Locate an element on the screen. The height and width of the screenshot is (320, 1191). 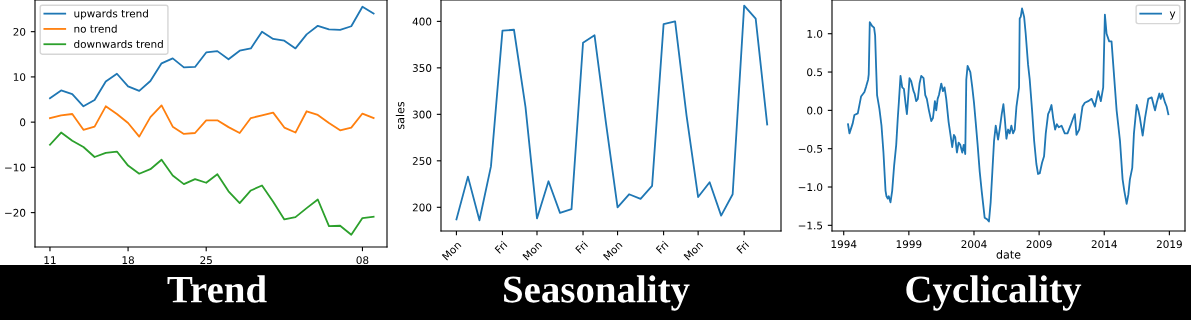
x-tick-label: 1999 is located at coordinates (909, 244).